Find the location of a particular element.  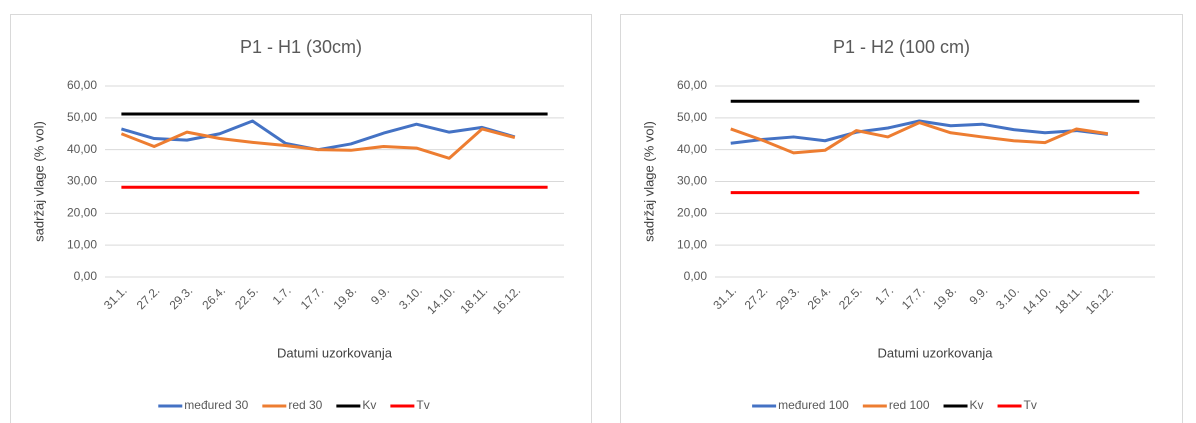

legend-label: red 30 is located at coordinates (305, 405).